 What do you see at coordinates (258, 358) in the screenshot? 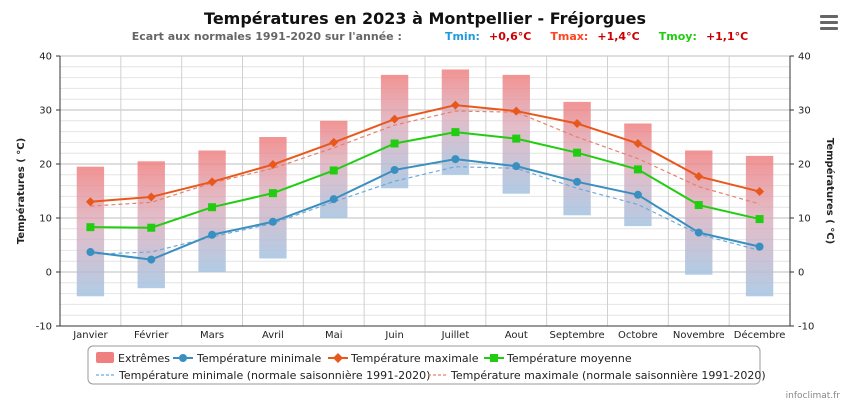
I see `legend-label-tmin: Température minimale` at bounding box center [258, 358].